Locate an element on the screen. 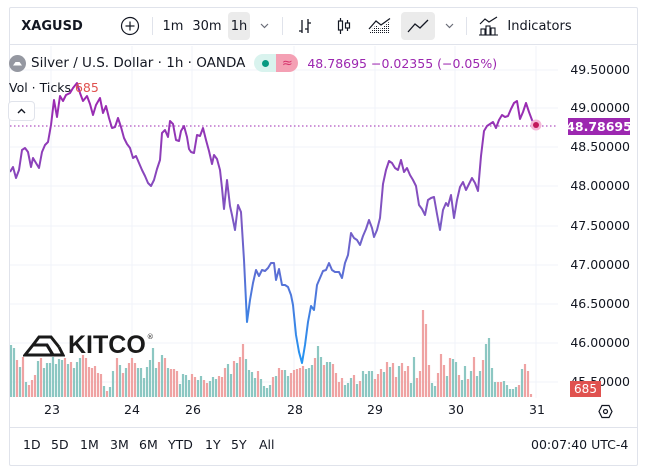 The height and width of the screenshot is (473, 647). time-axis is located at coordinates (284, 412).